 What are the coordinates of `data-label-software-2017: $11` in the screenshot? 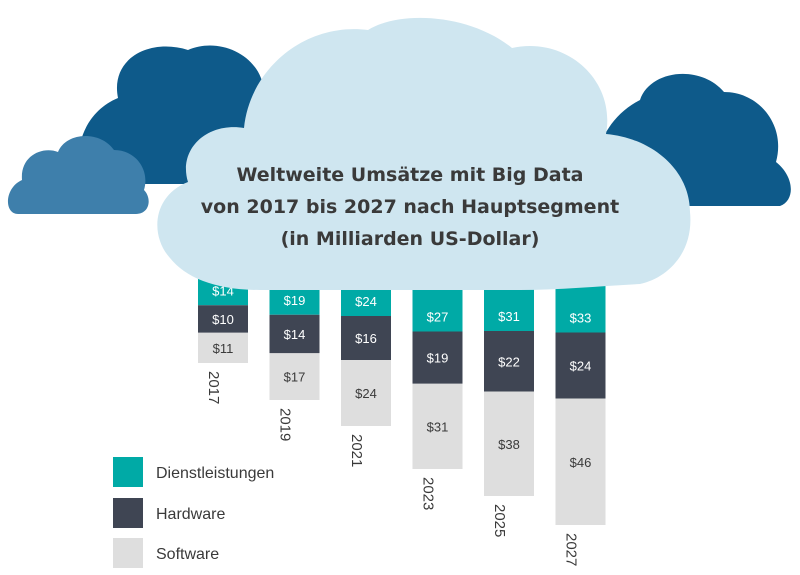 It's located at (223, 348).